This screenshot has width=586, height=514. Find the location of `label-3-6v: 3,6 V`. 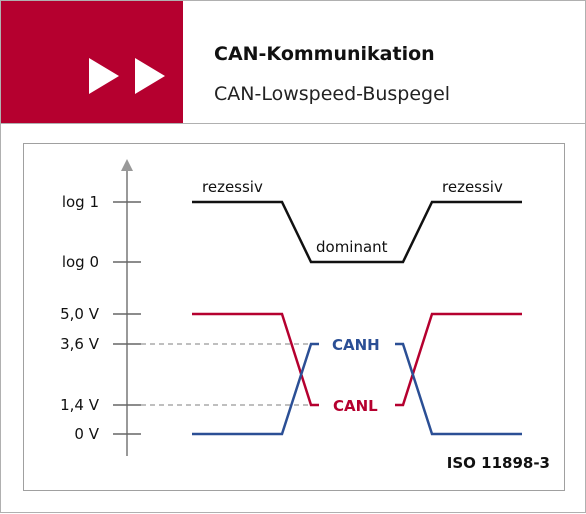

label-3-6v: 3,6 V is located at coordinates (80, 344).